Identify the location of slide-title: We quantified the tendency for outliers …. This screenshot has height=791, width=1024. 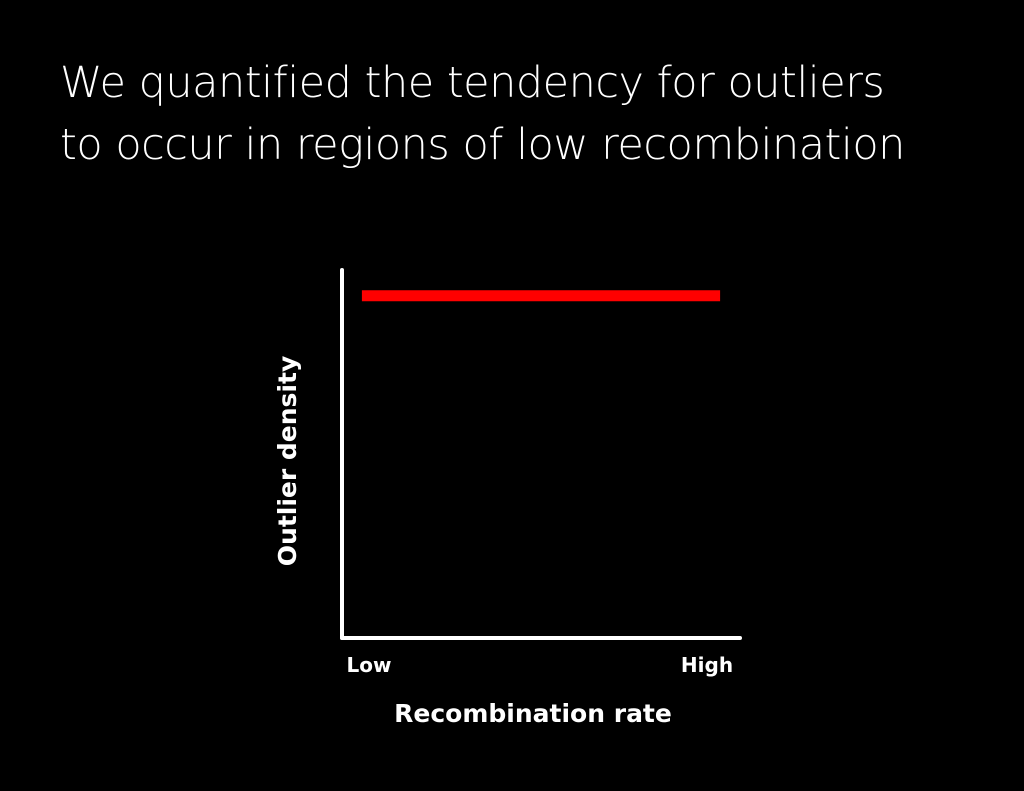
(520, 114).